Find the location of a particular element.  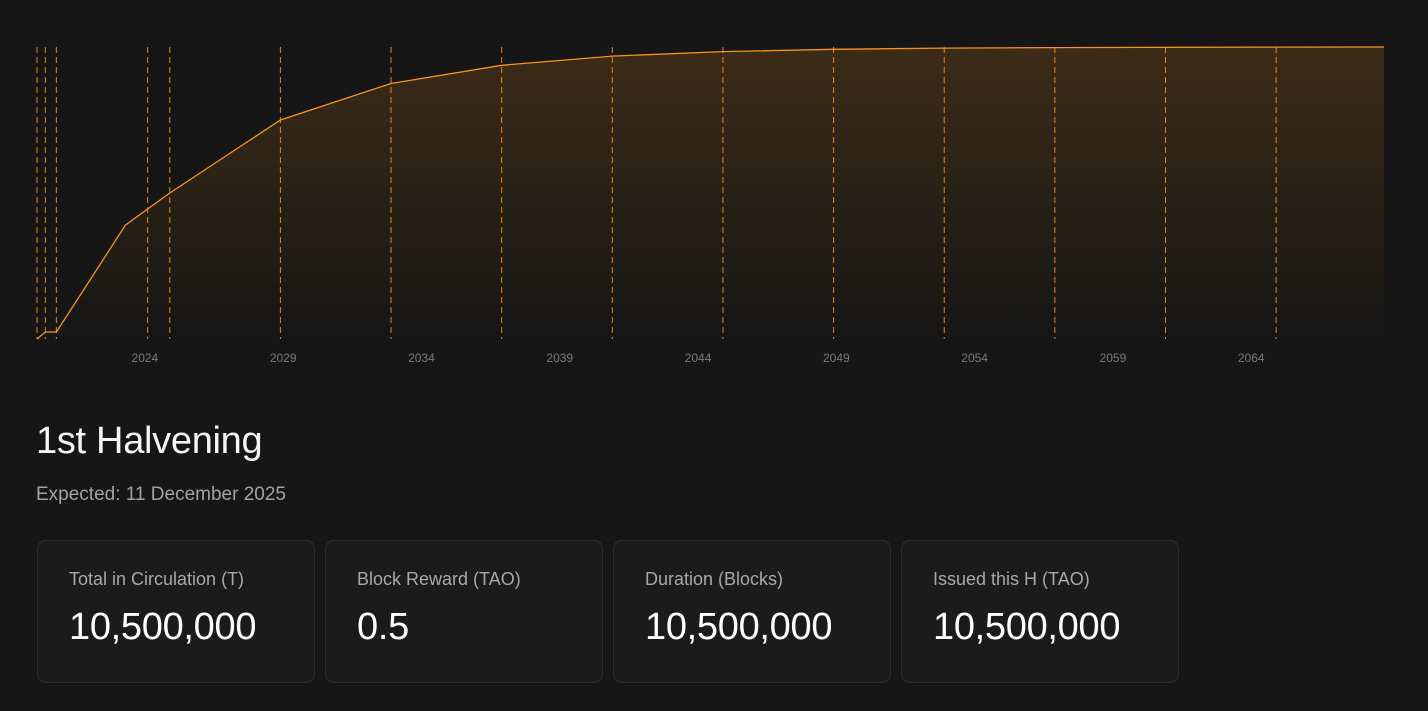

stat-label: Block Reward (TAO) is located at coordinates (439, 579).